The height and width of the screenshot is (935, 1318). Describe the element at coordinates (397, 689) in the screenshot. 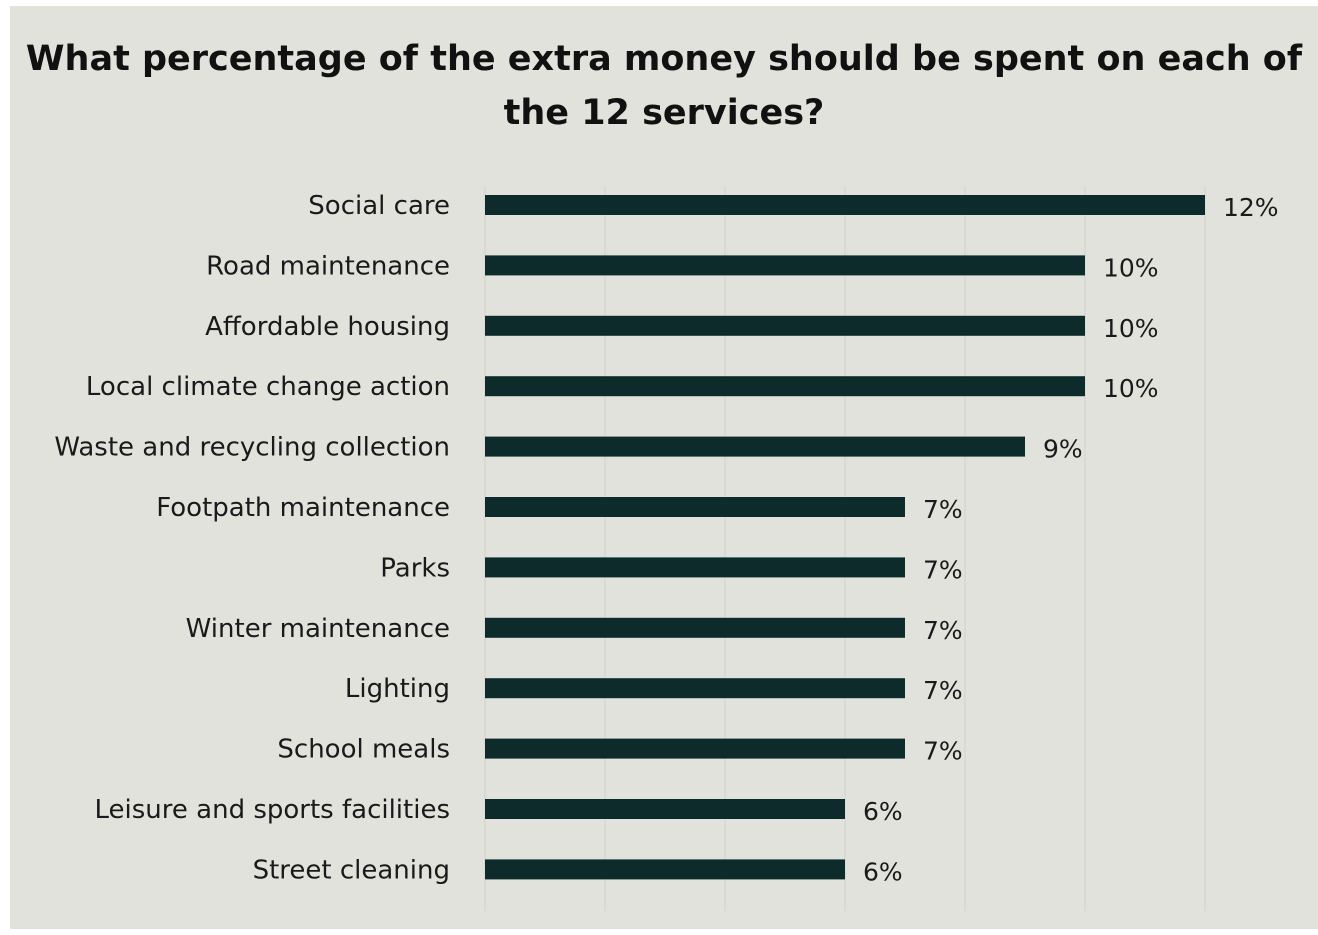

I see `category-label: Lighting` at that location.